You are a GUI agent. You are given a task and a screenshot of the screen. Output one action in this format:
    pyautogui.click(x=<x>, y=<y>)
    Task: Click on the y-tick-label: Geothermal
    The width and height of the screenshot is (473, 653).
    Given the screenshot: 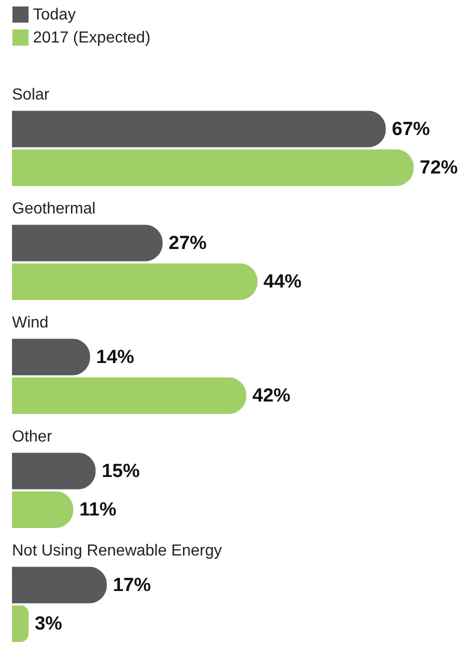 What is the action you would take?
    pyautogui.click(x=54, y=209)
    